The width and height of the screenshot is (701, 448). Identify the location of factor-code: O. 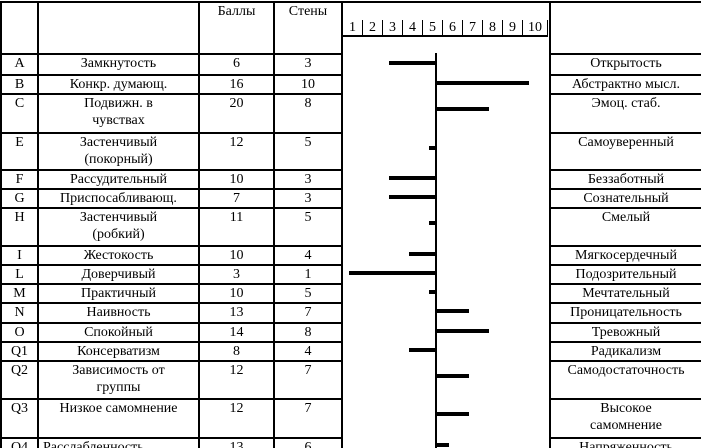
(19, 332).